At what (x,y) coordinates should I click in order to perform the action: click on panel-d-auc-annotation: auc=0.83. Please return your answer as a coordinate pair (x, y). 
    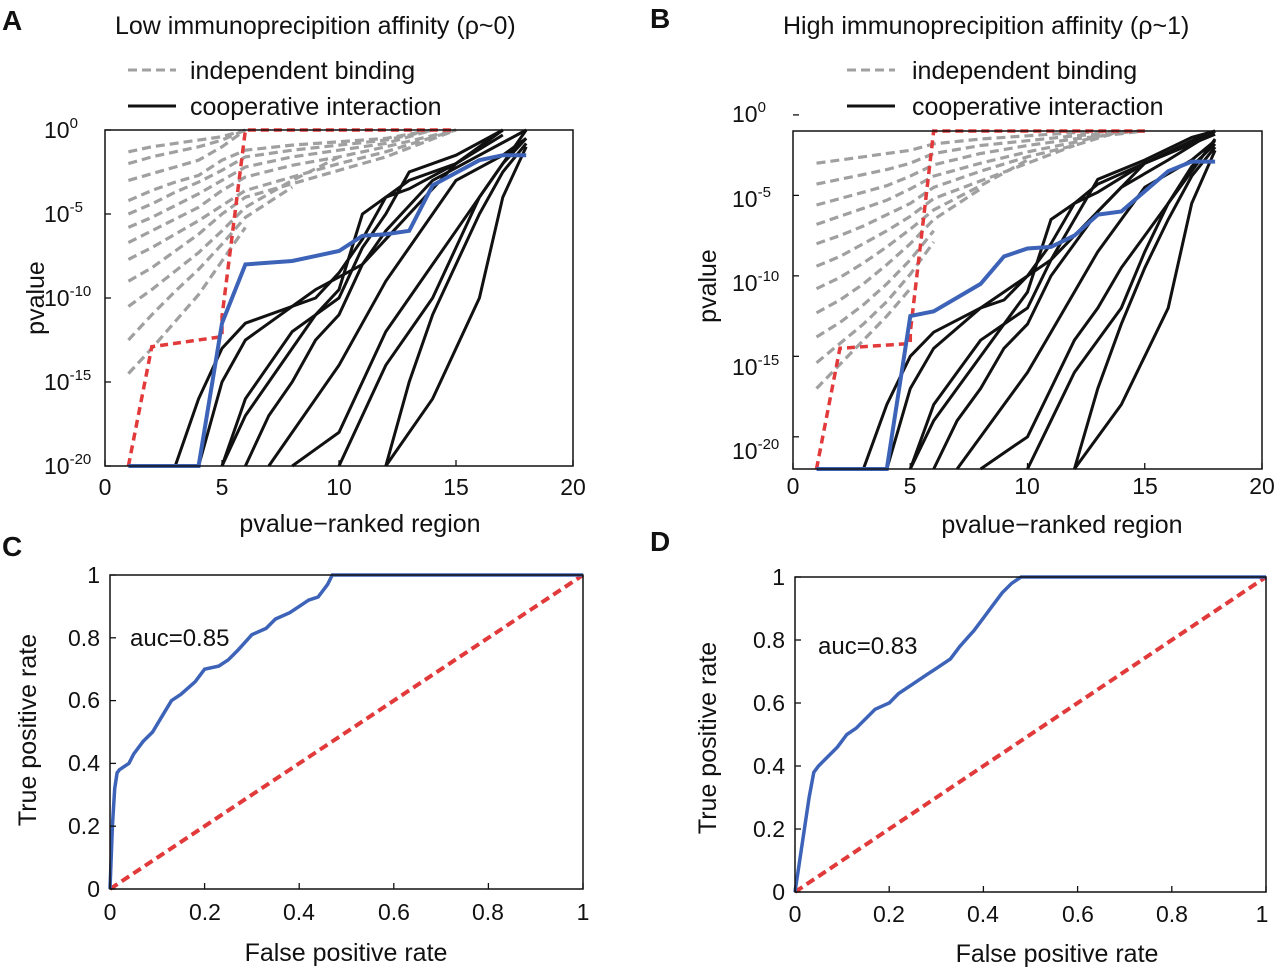
    Looking at the image, I should click on (867, 646).